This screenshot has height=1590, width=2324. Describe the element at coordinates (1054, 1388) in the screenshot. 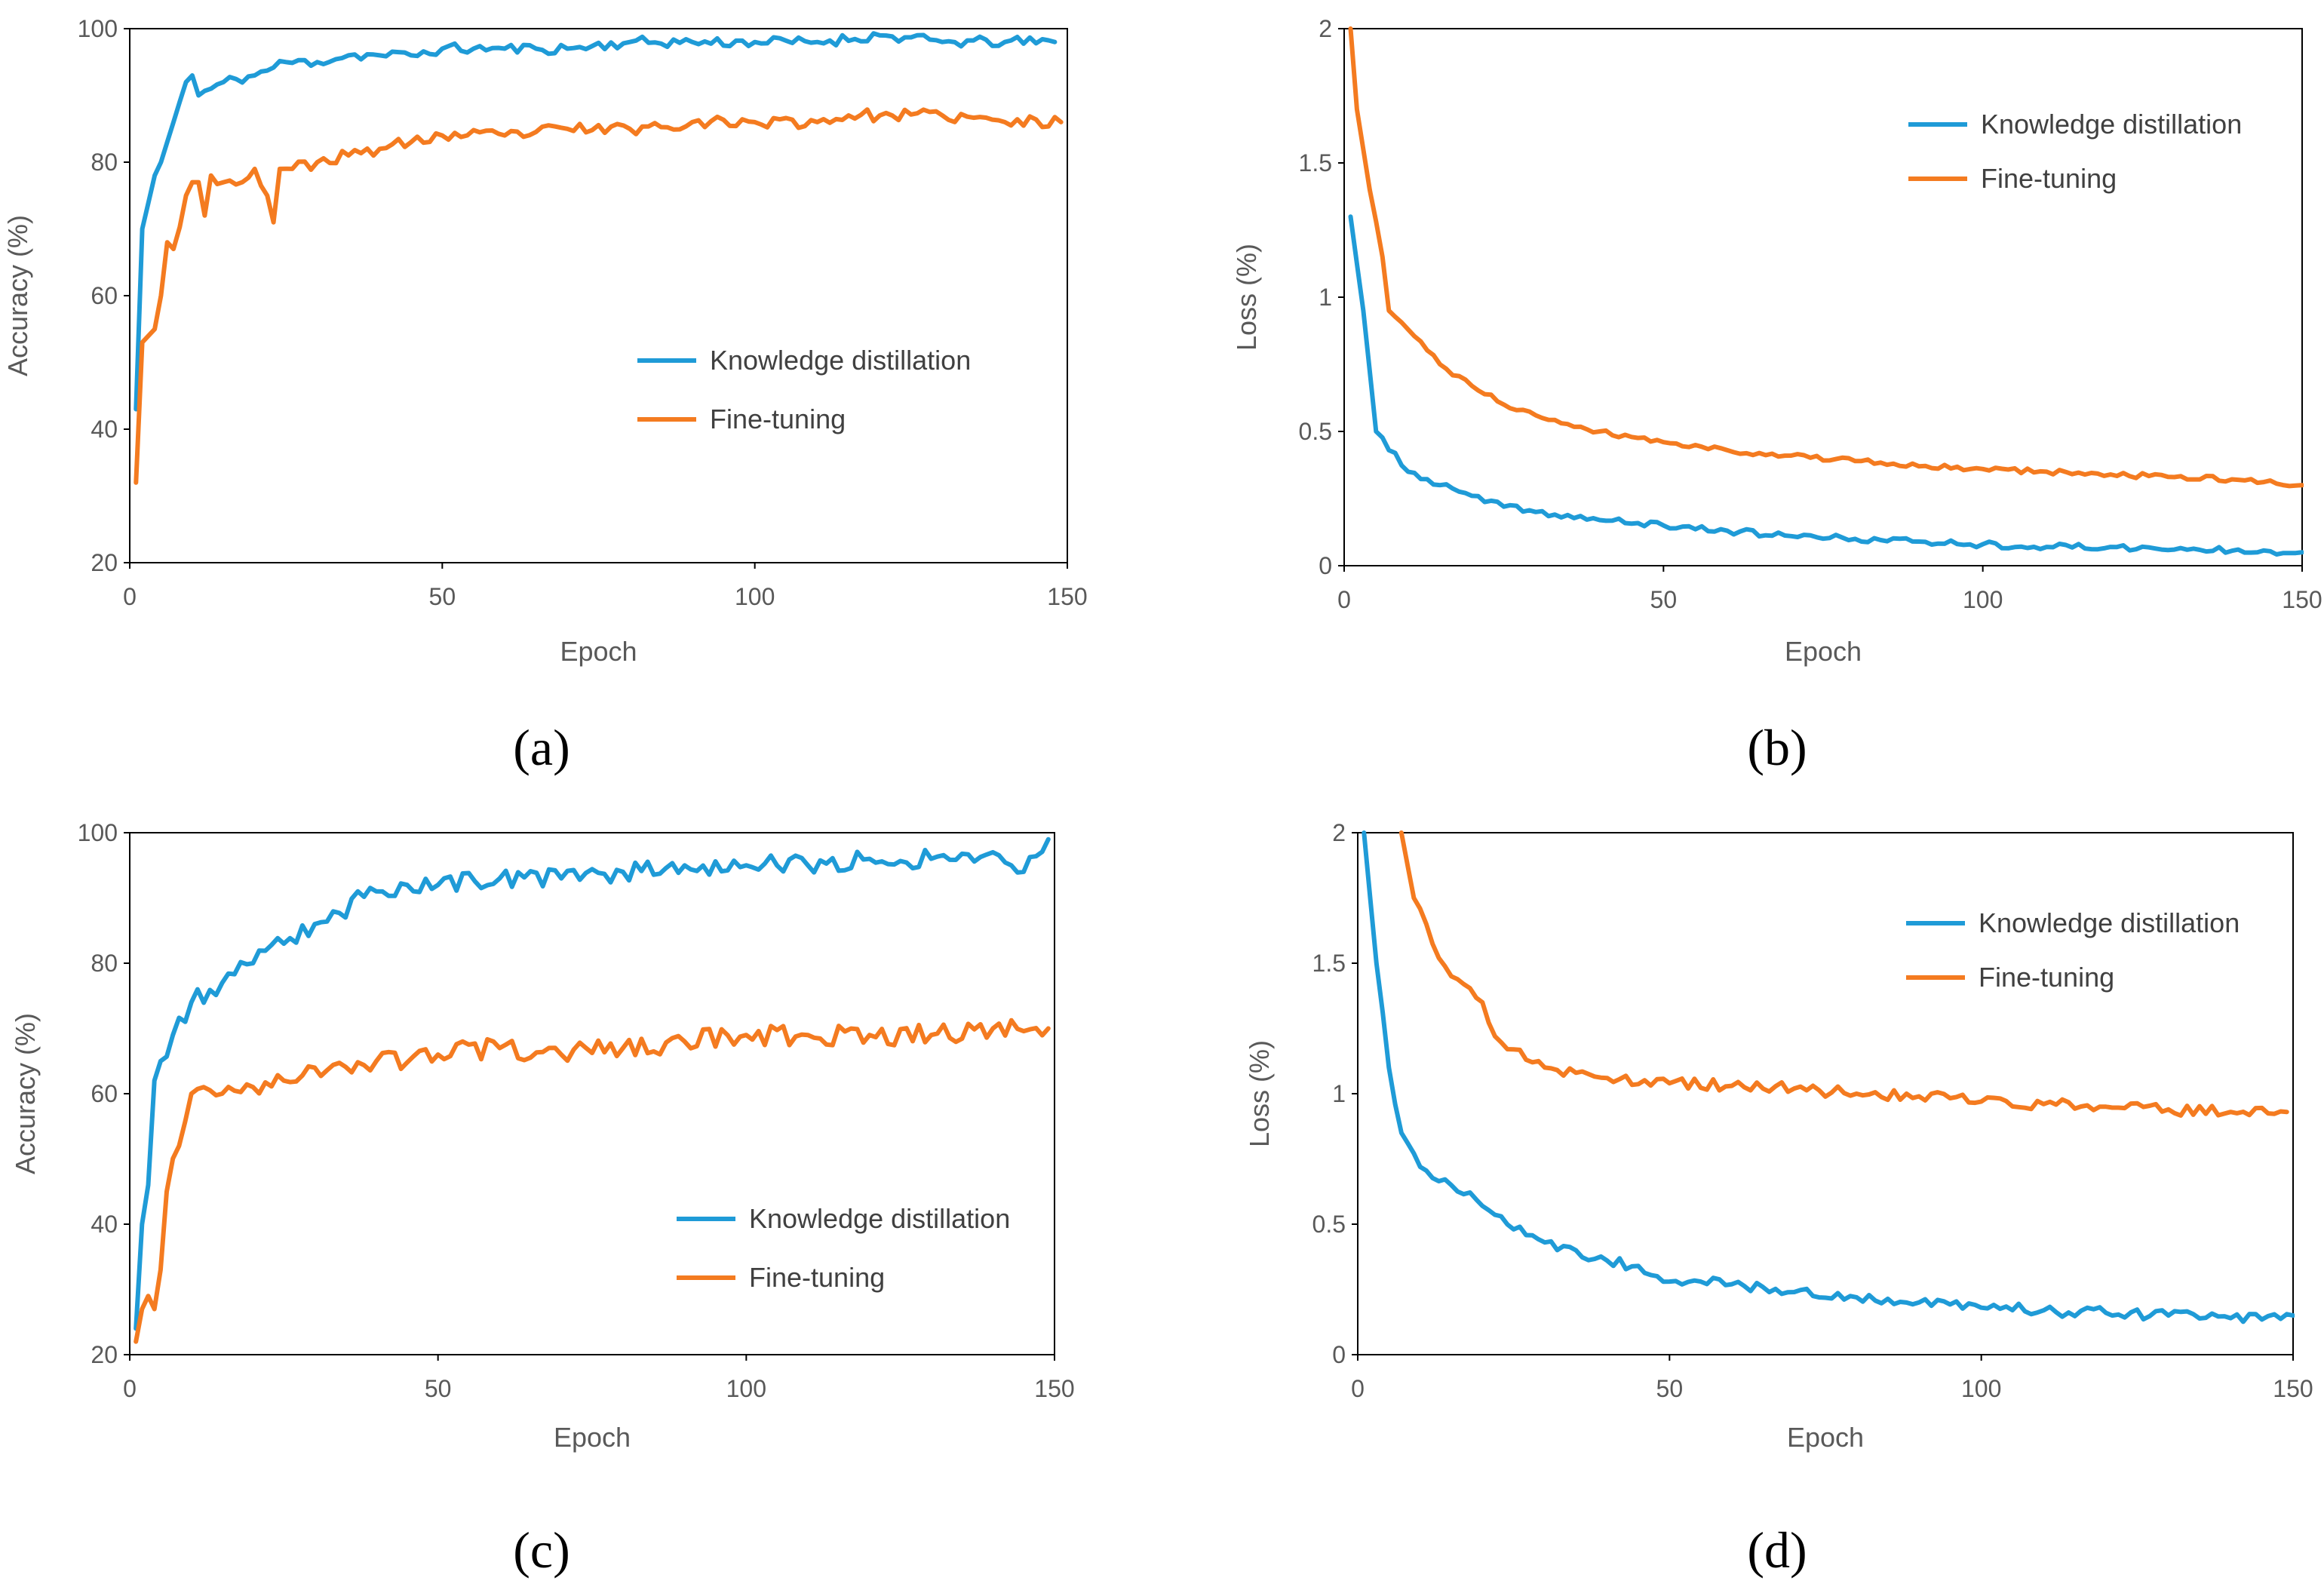

I see `panel-c-xtick-label-3: 150` at that location.